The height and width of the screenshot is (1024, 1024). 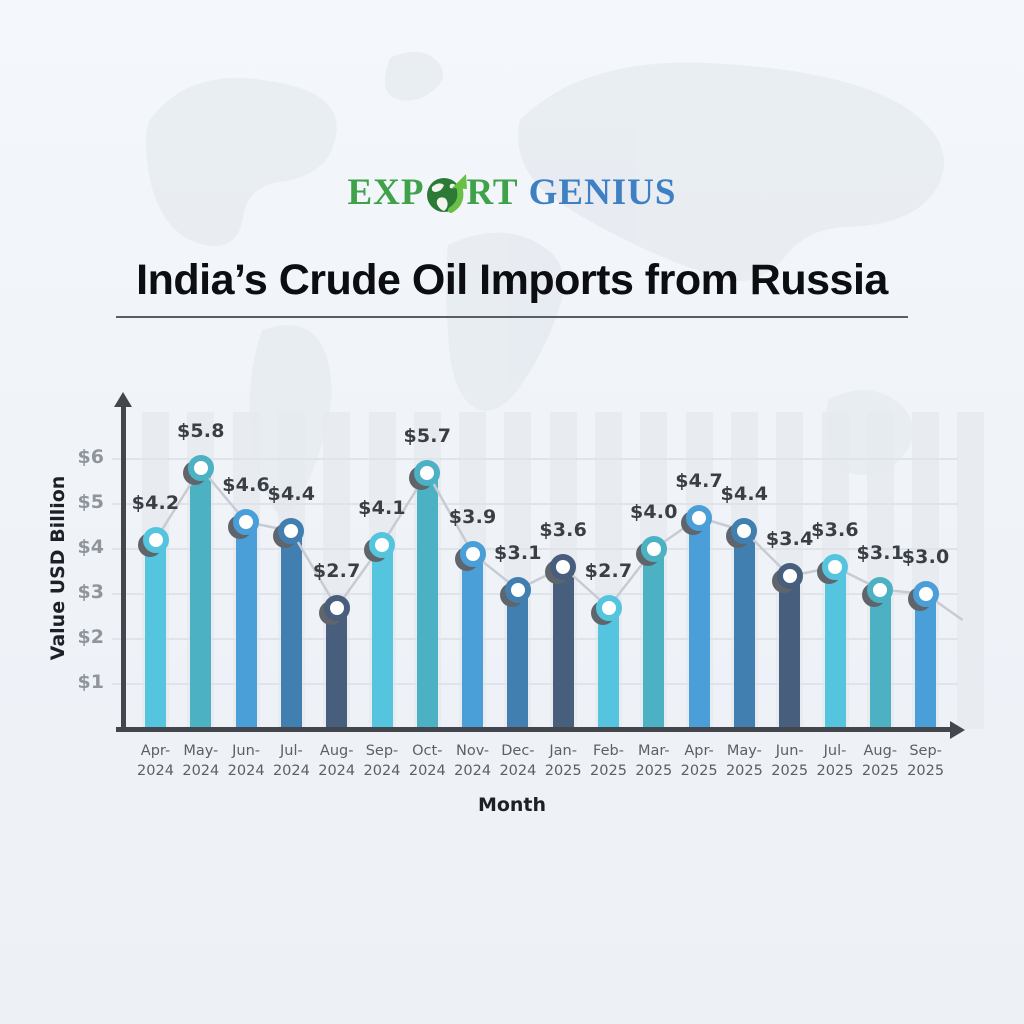 I want to click on x-tick-label: Aug- 2025, so click(x=880, y=761).